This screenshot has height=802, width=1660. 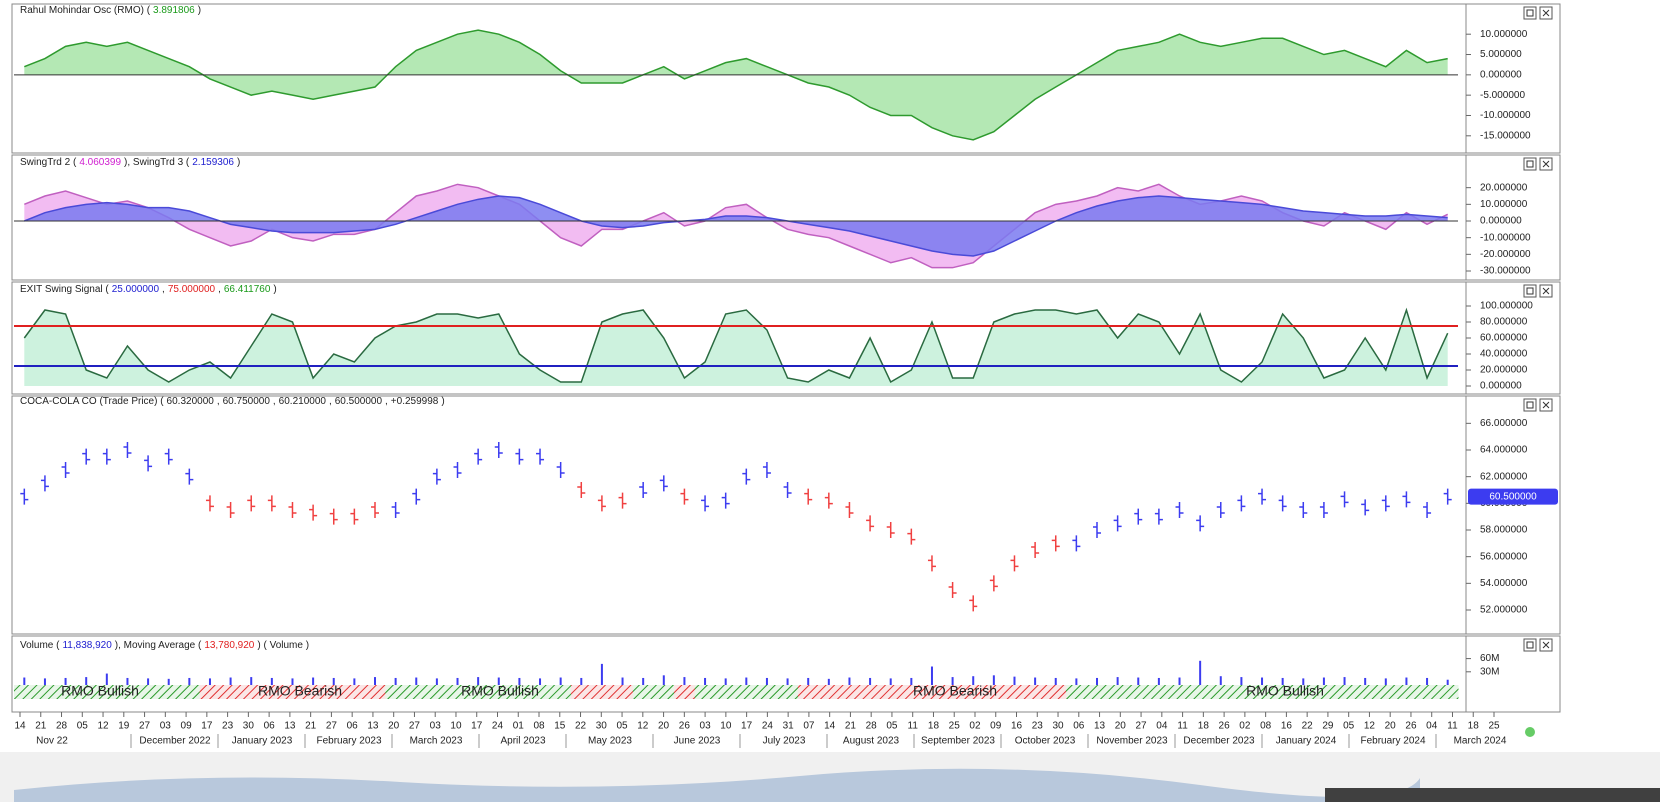 What do you see at coordinates (1392, 741) in the screenshot?
I see `month-label: February 2024` at bounding box center [1392, 741].